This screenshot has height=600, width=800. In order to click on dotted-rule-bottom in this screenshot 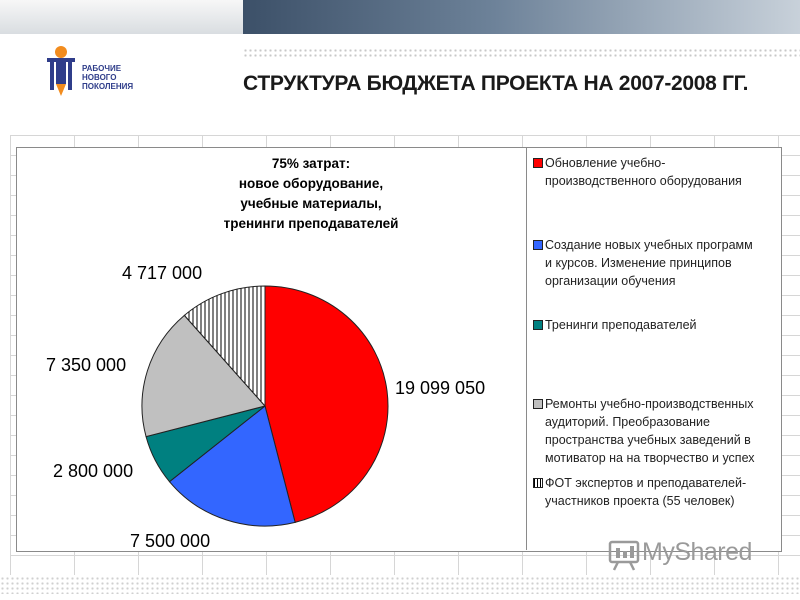, I will do `click(400, 585)`.